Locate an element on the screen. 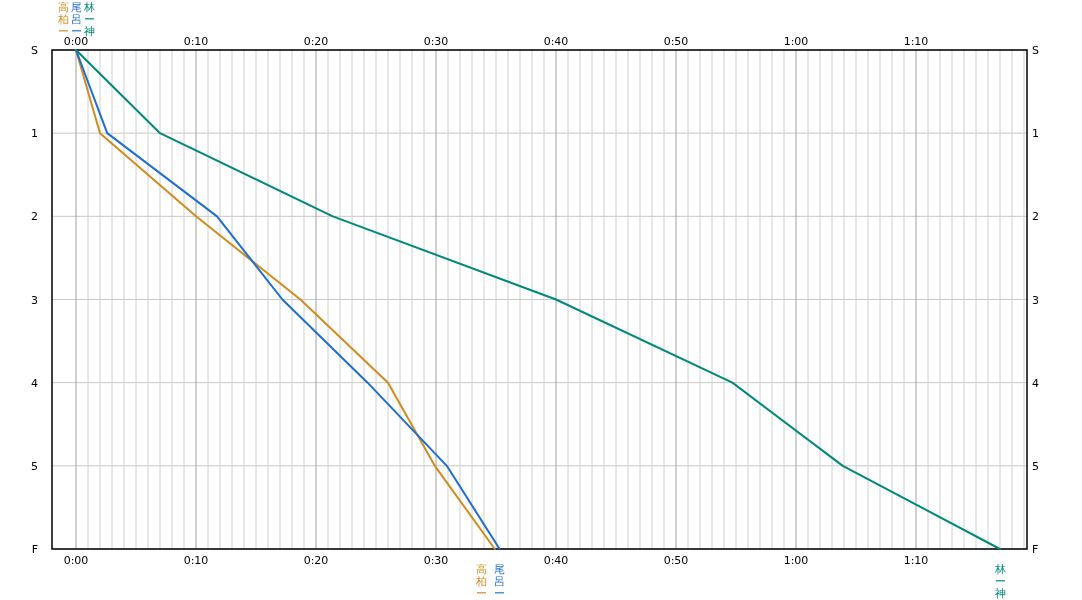 This screenshot has height=600, width=1082. y2-tick-label: 3 is located at coordinates (1035, 300).